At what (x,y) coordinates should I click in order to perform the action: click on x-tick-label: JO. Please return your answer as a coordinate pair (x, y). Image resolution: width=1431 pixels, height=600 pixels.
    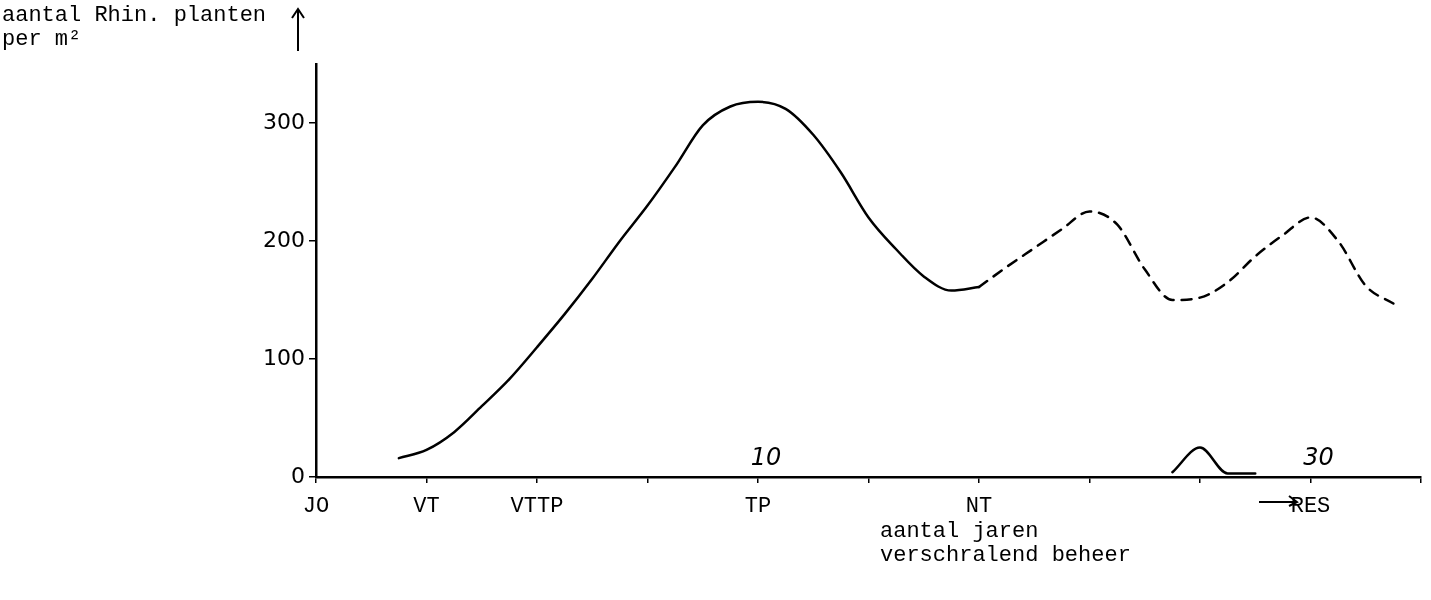
    Looking at the image, I should click on (316, 507).